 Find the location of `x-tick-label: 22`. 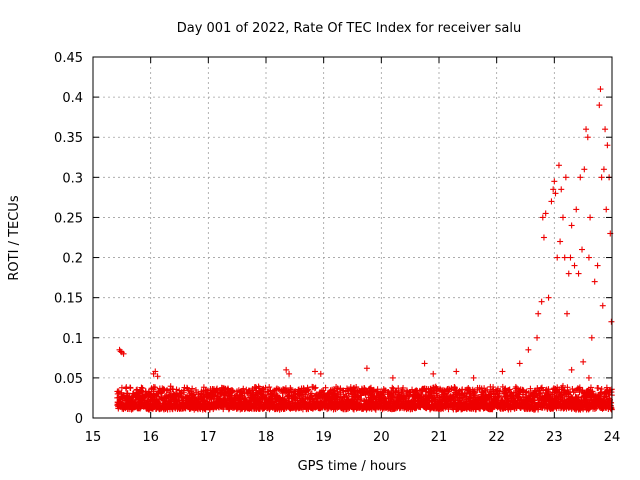

x-tick-label: 22 is located at coordinates (496, 437).